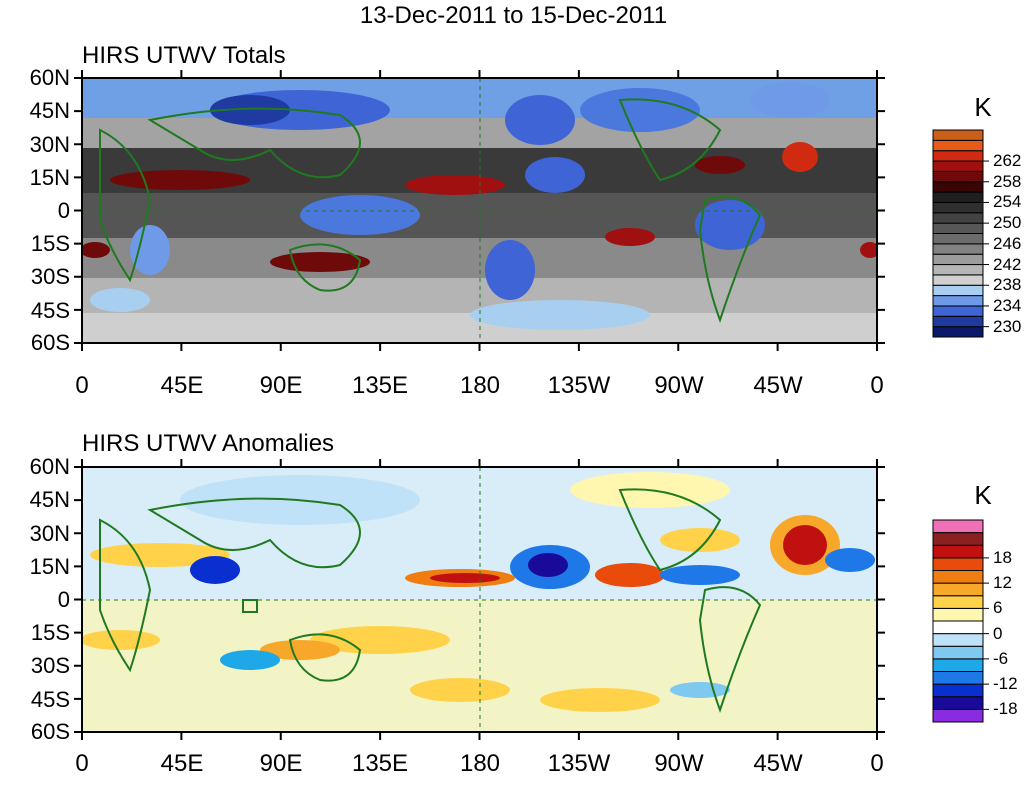  I want to click on colorbar-label: -12, so click(1005, 684).